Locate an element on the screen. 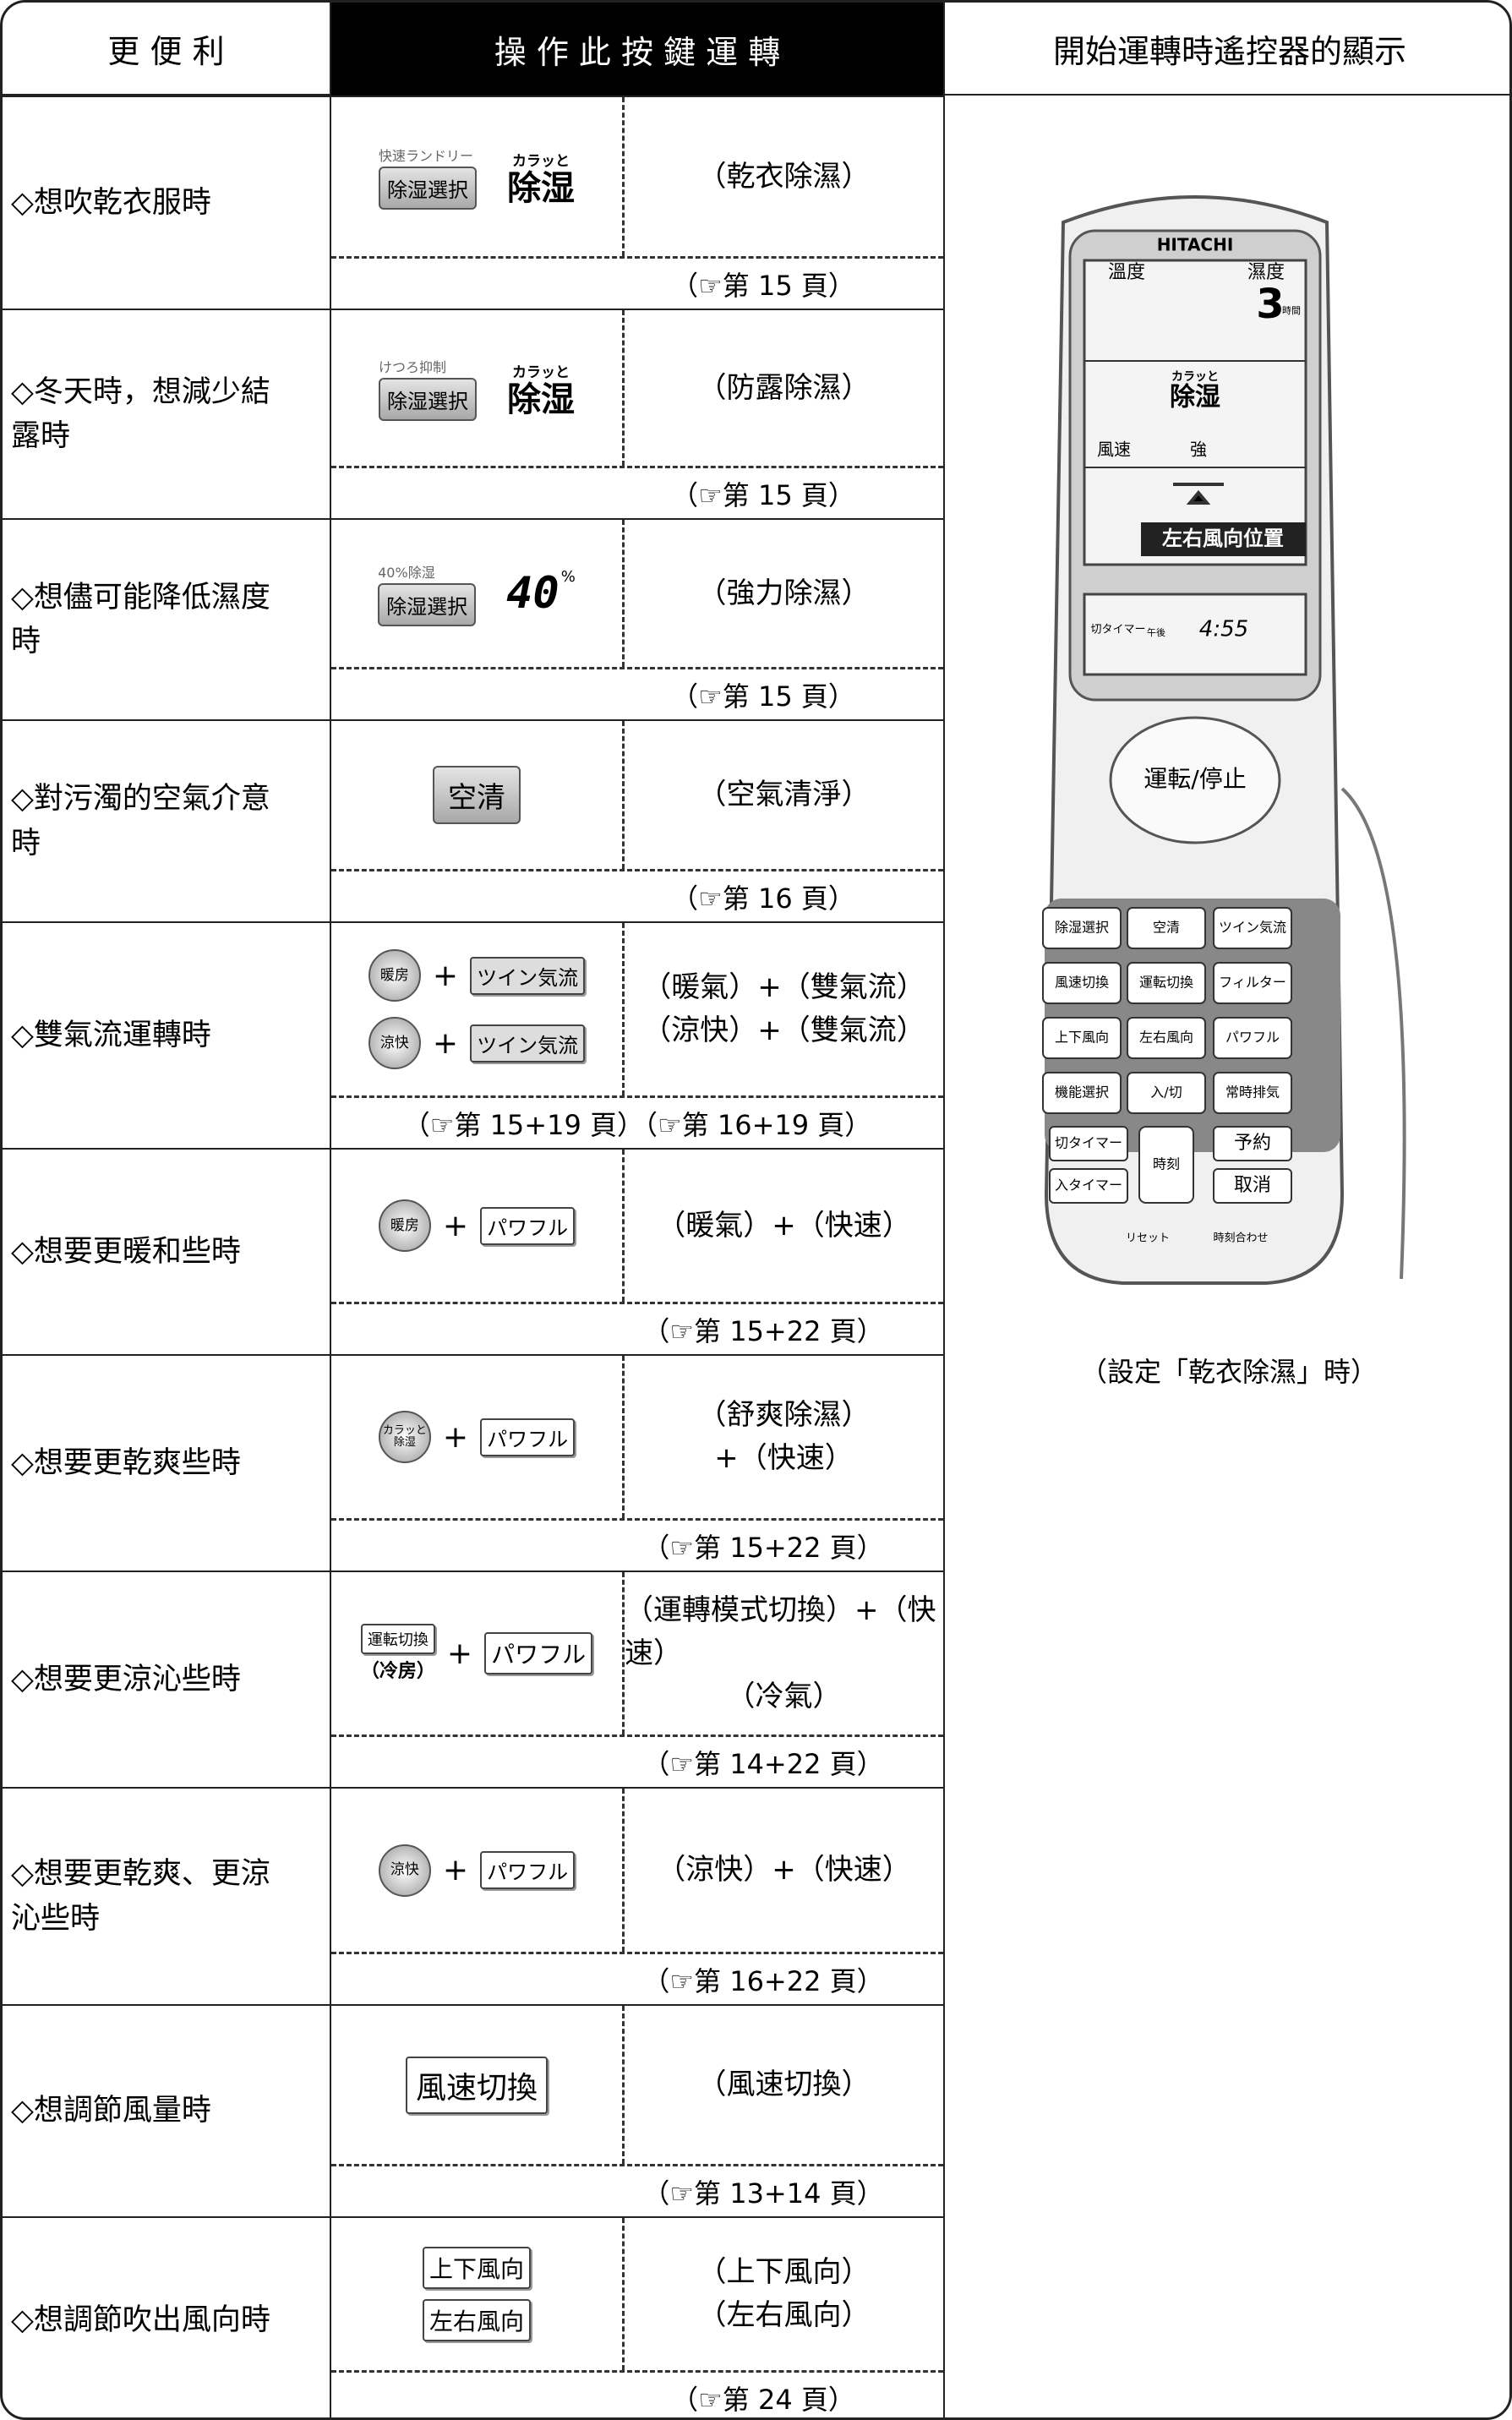 The width and height of the screenshot is (1512, 2420). remote-holder is located at coordinates (1373, 1033).